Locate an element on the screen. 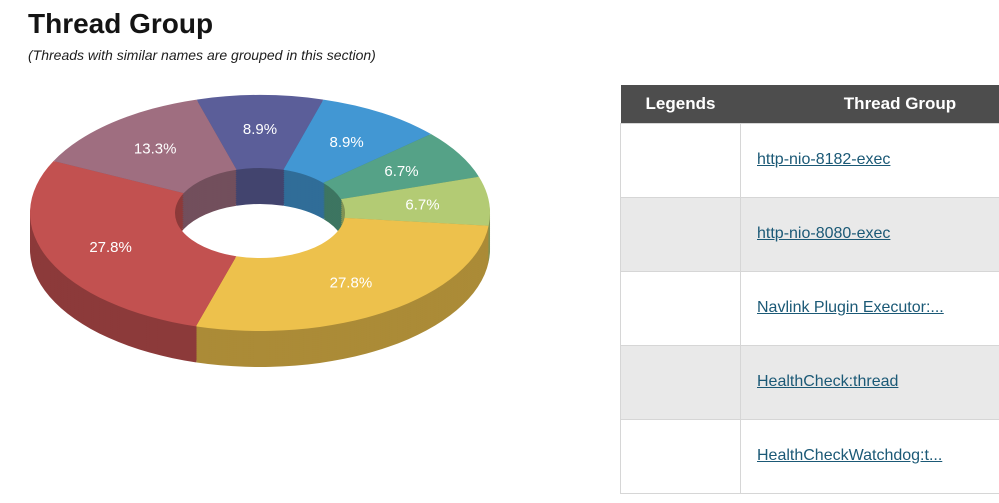 This screenshot has height=503, width=999. table-header-row: Legends Thread Group is located at coordinates (809, 104).